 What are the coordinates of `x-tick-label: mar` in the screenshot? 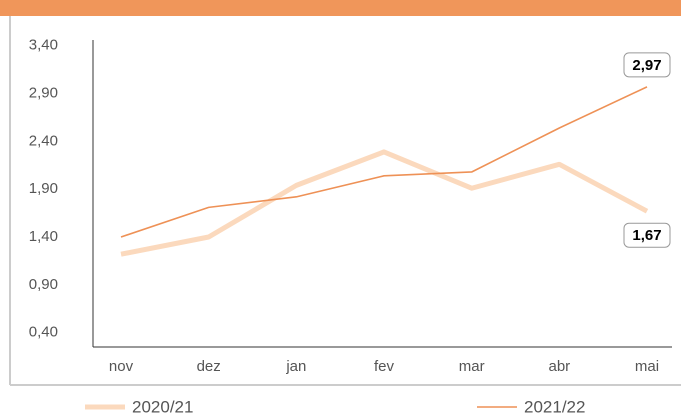 It's located at (472, 366).